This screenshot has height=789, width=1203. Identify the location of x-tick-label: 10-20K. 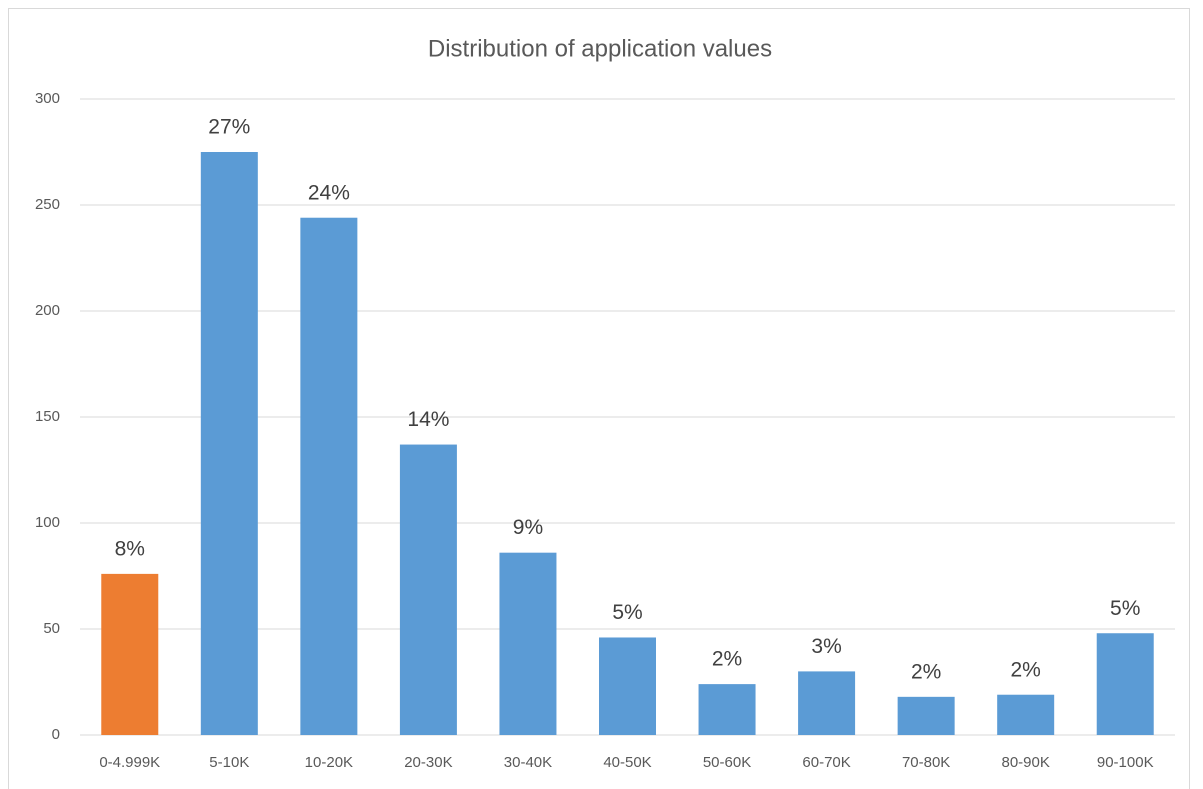
(329, 762).